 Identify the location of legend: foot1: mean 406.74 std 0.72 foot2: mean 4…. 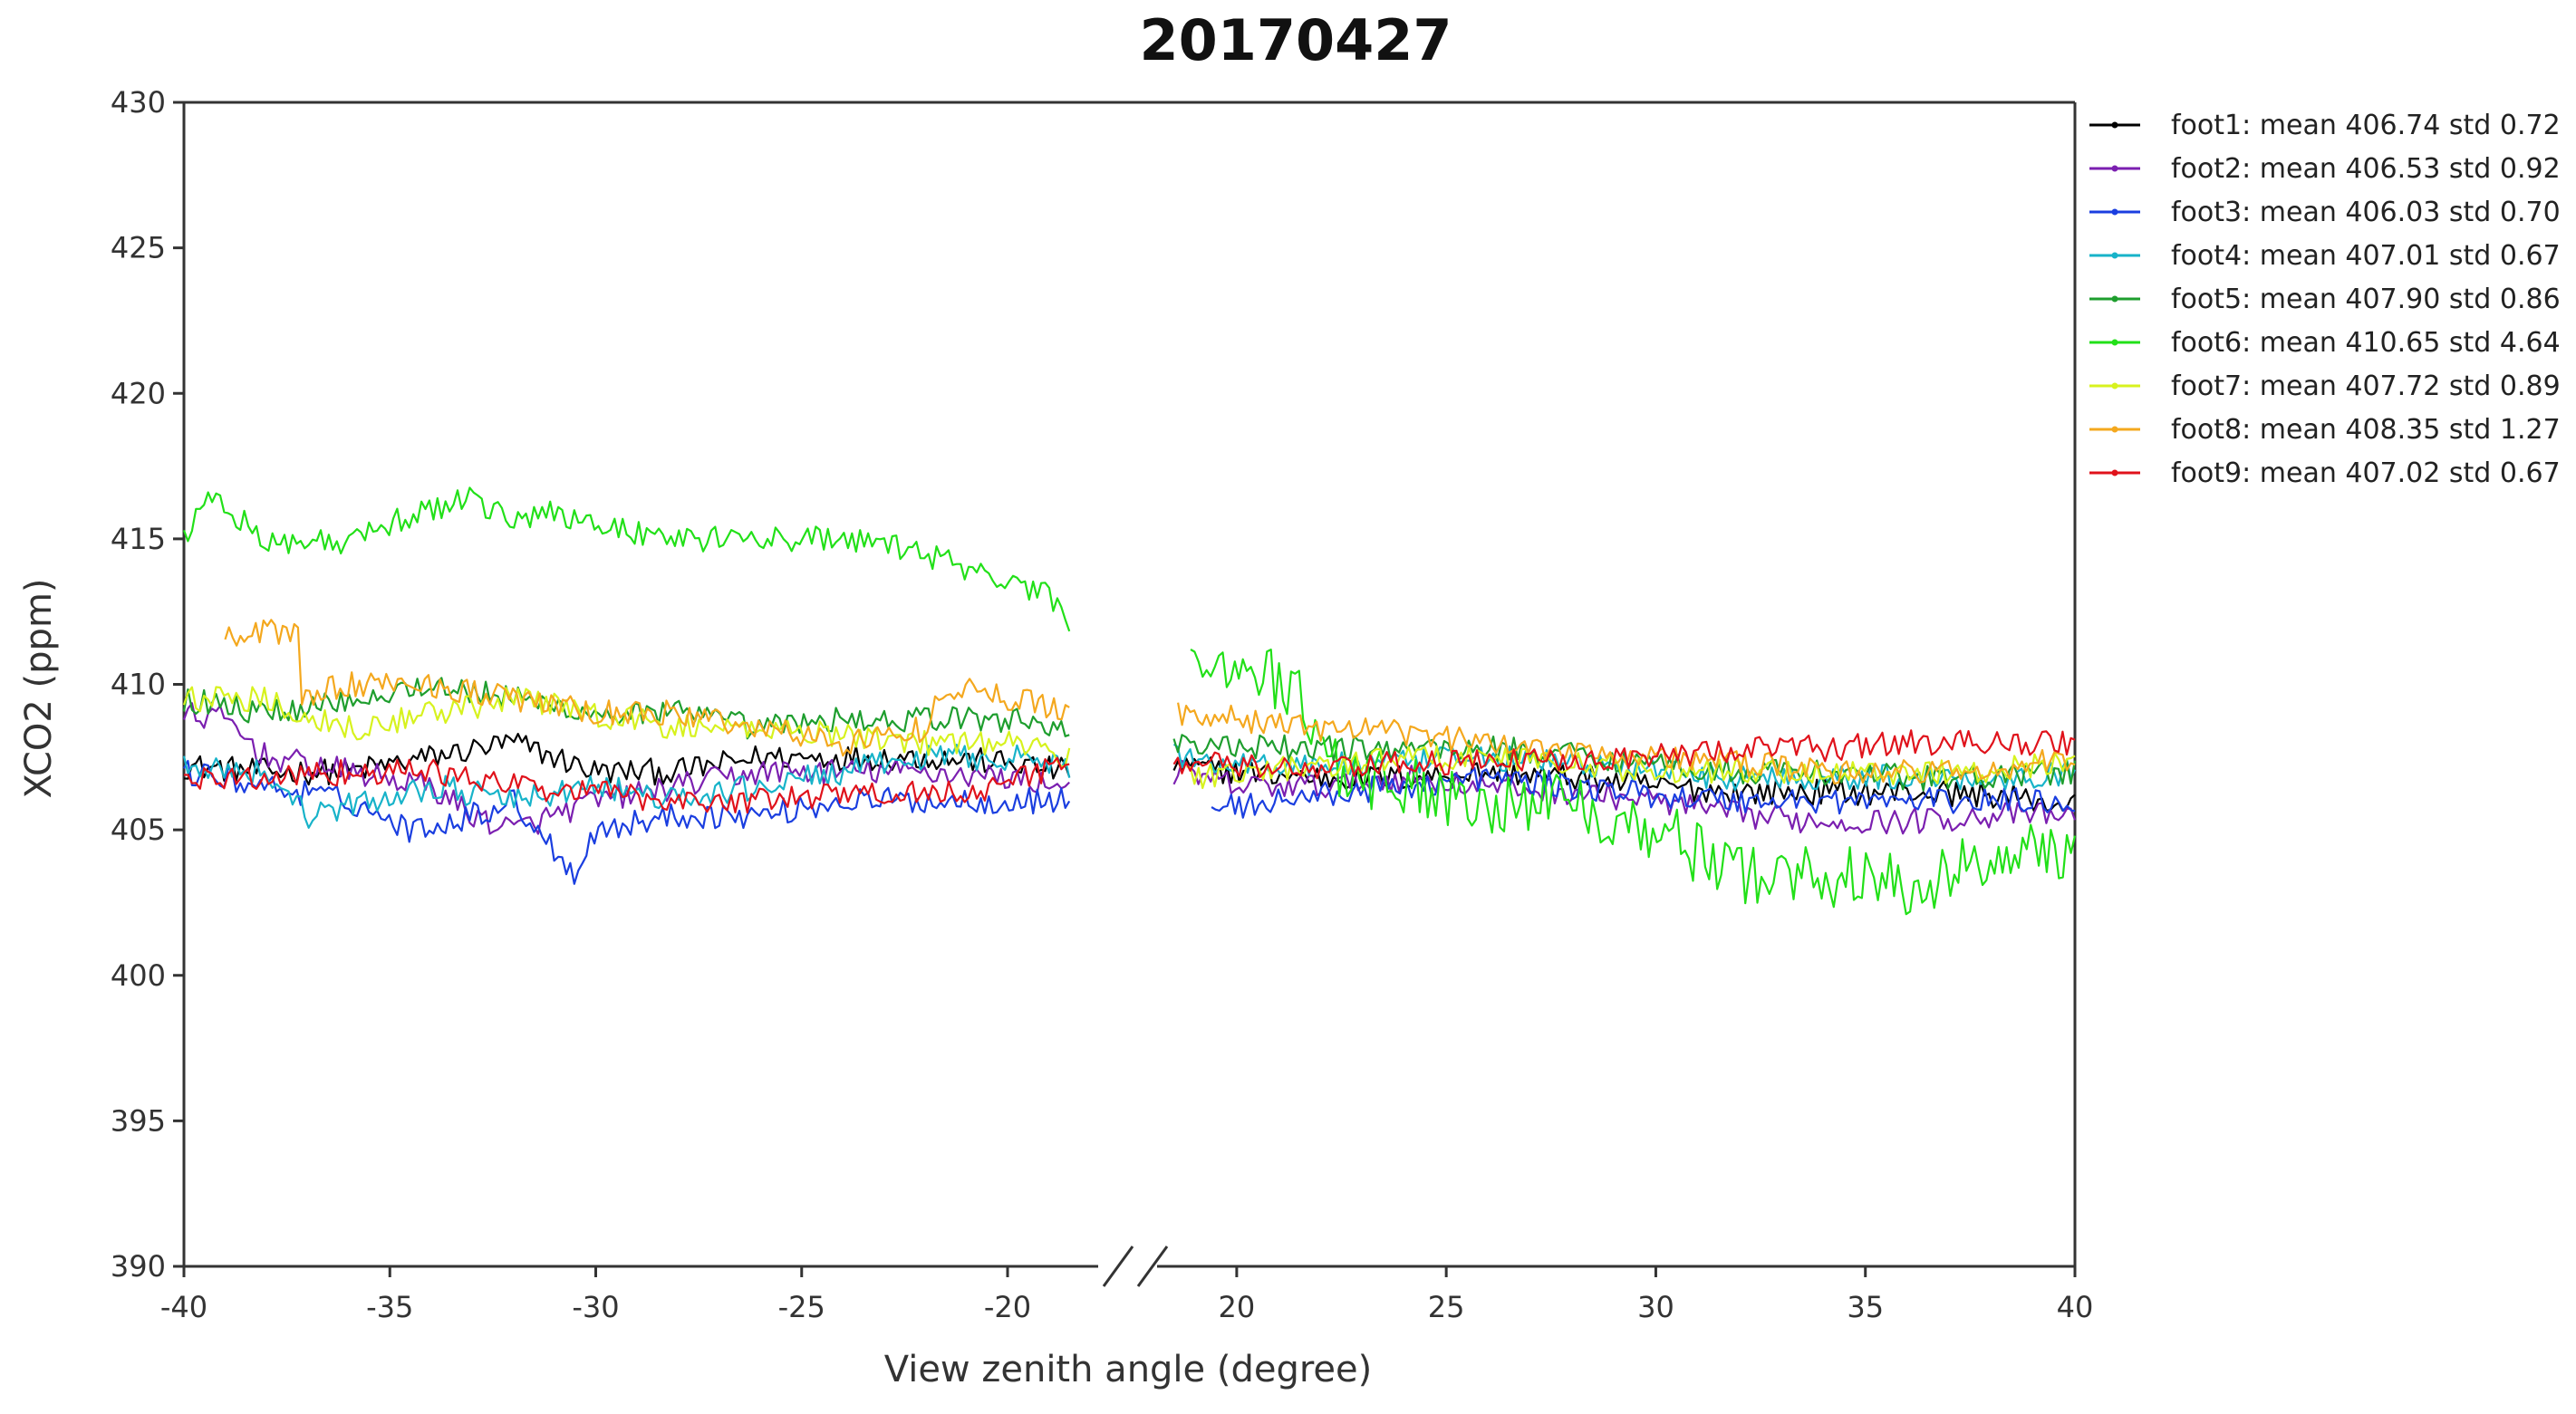
(2325, 299).